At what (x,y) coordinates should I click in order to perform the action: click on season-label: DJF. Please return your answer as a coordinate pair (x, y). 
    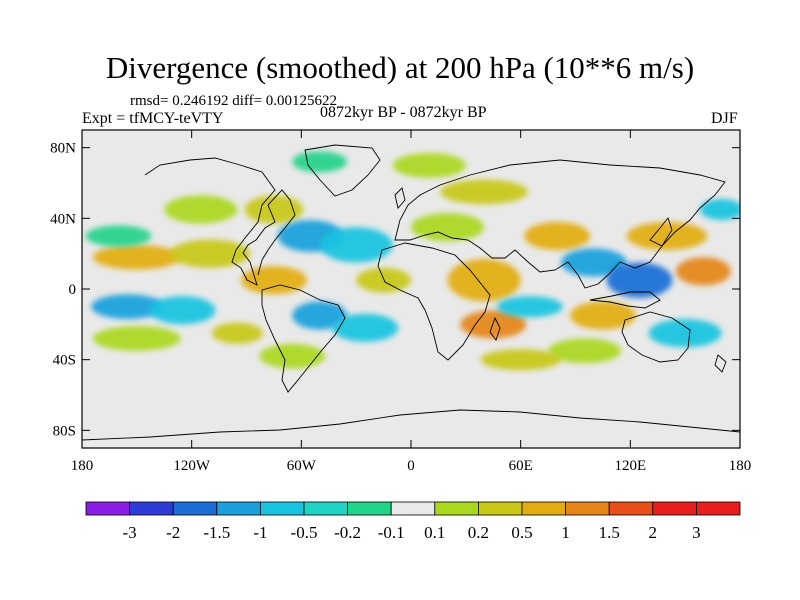
    Looking at the image, I should click on (724, 118).